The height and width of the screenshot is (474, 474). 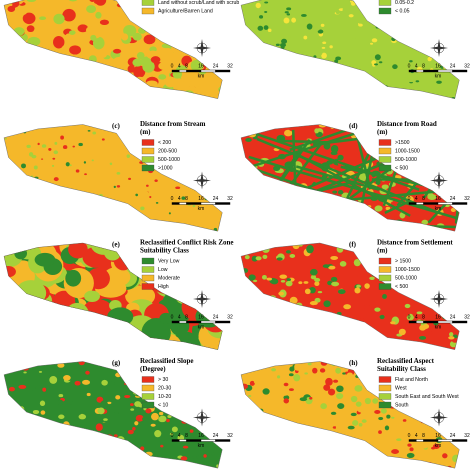 I want to click on legend-label: > 1500, so click(x=403, y=261).